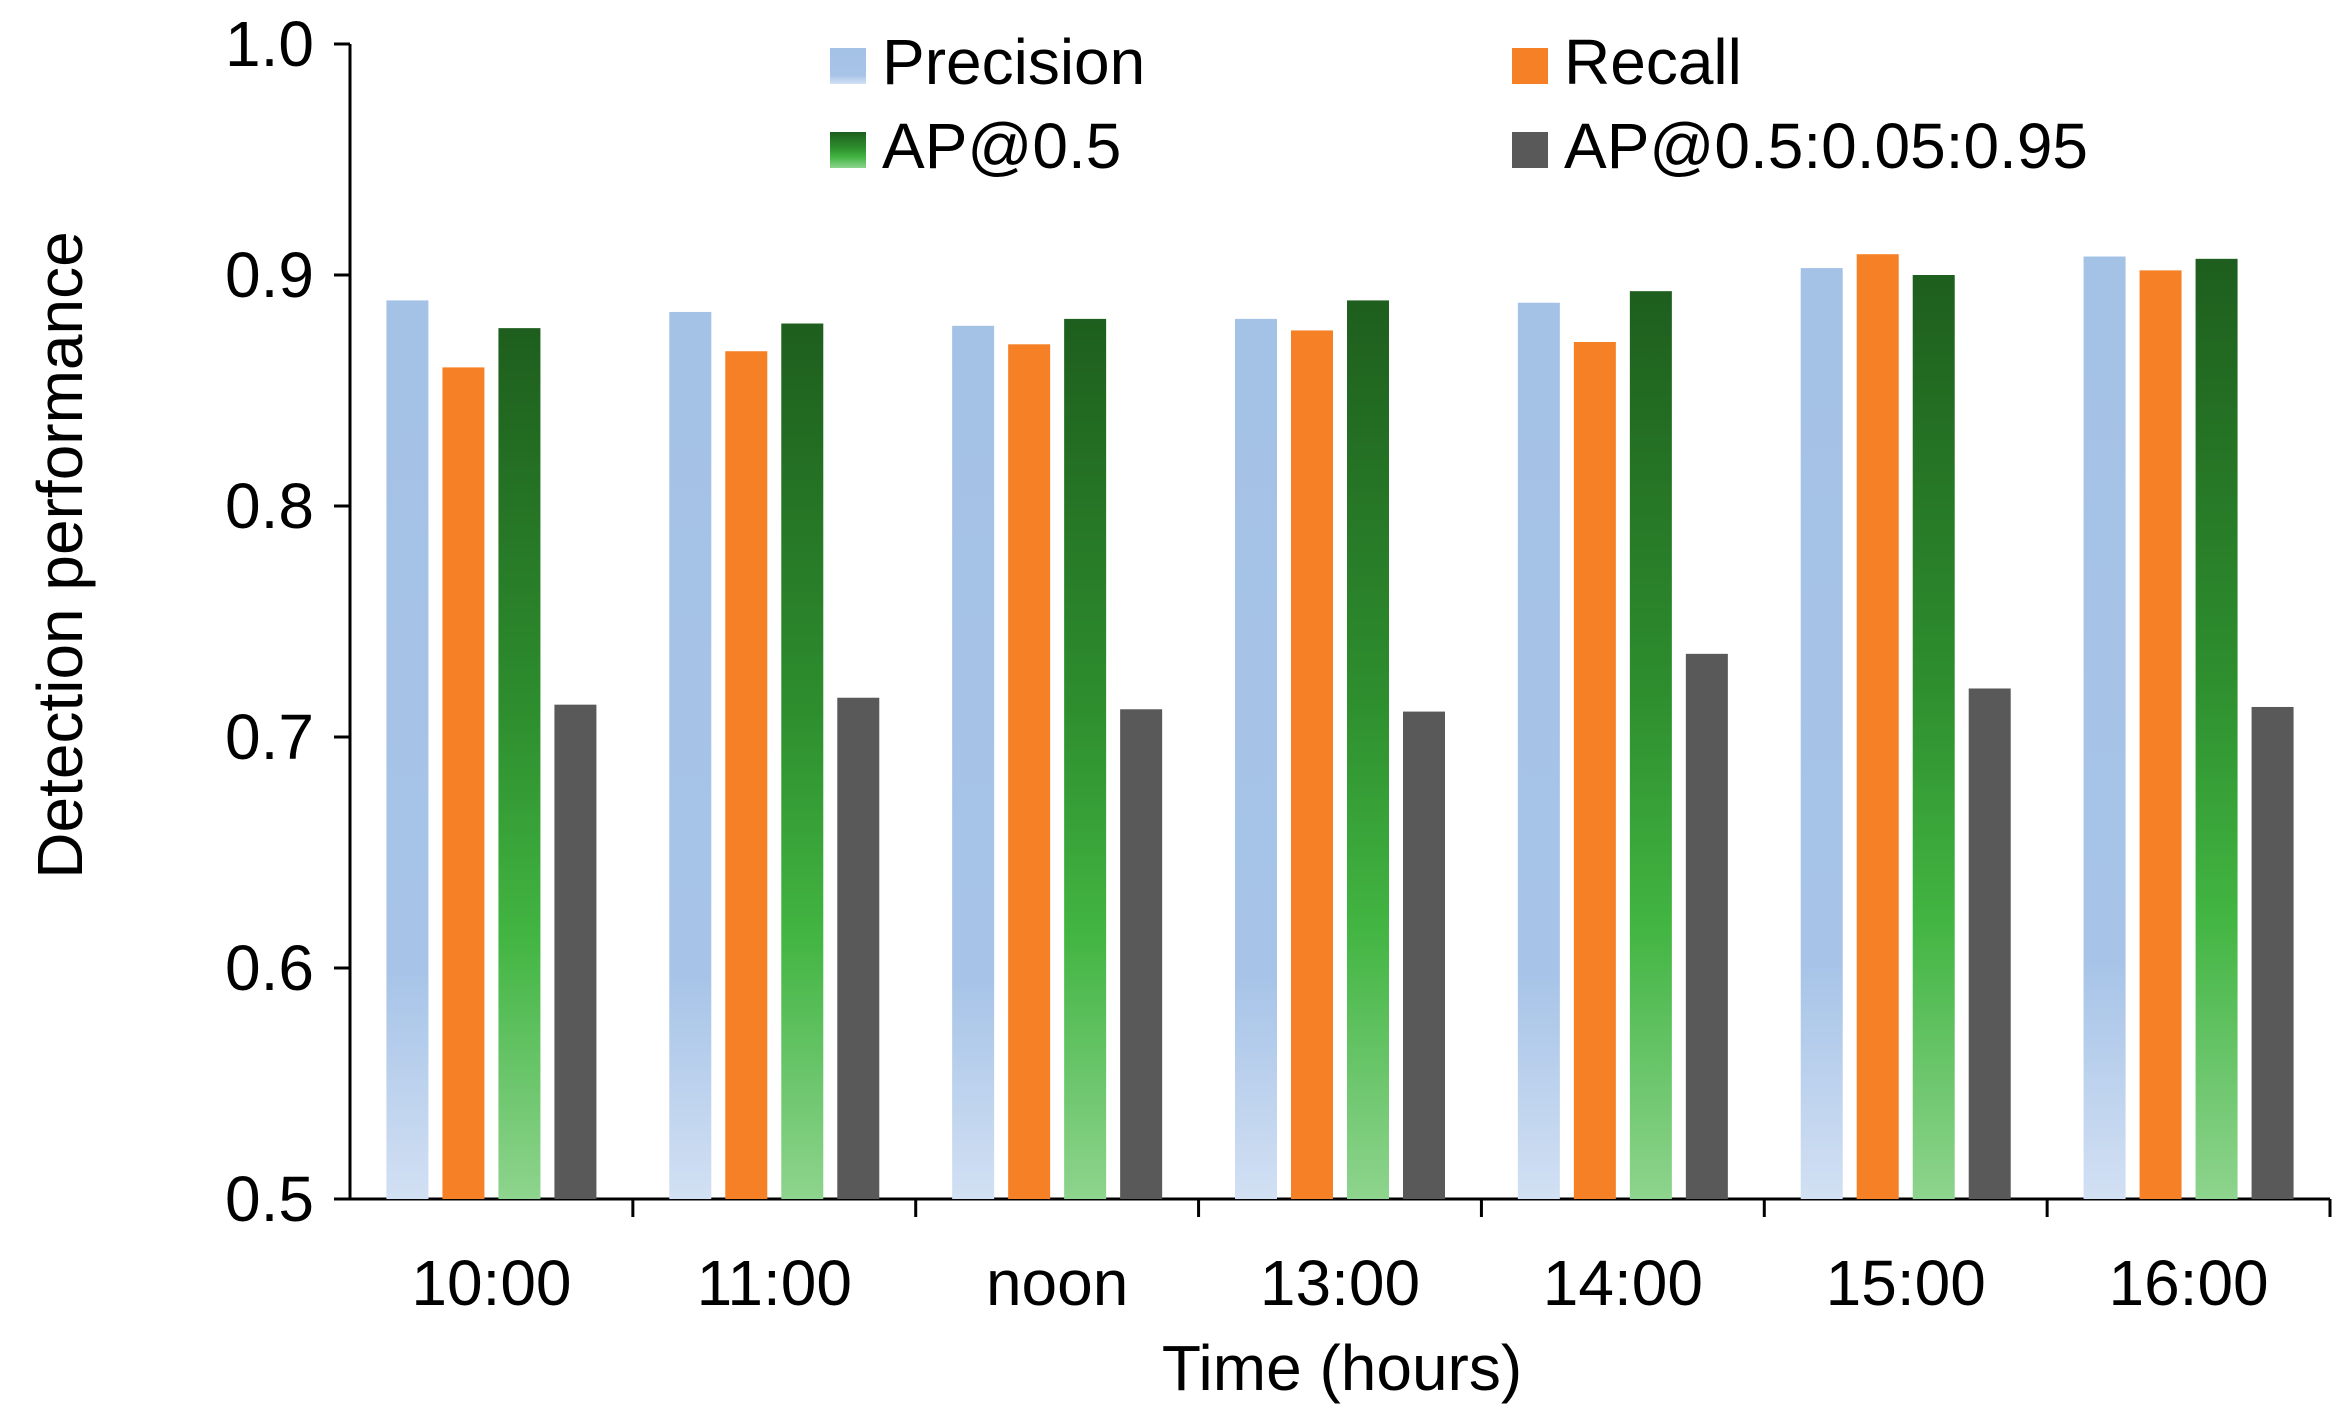  What do you see at coordinates (1342, 1368) in the screenshot?
I see `x-axis-title: Time (hours)` at bounding box center [1342, 1368].